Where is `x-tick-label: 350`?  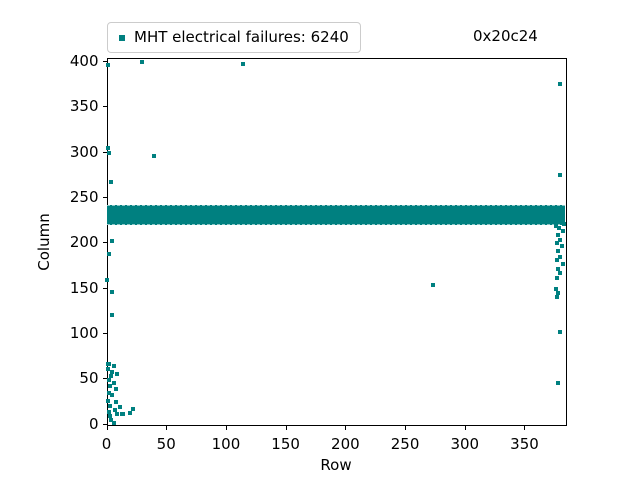
x-tick-label: 350 is located at coordinates (524, 443).